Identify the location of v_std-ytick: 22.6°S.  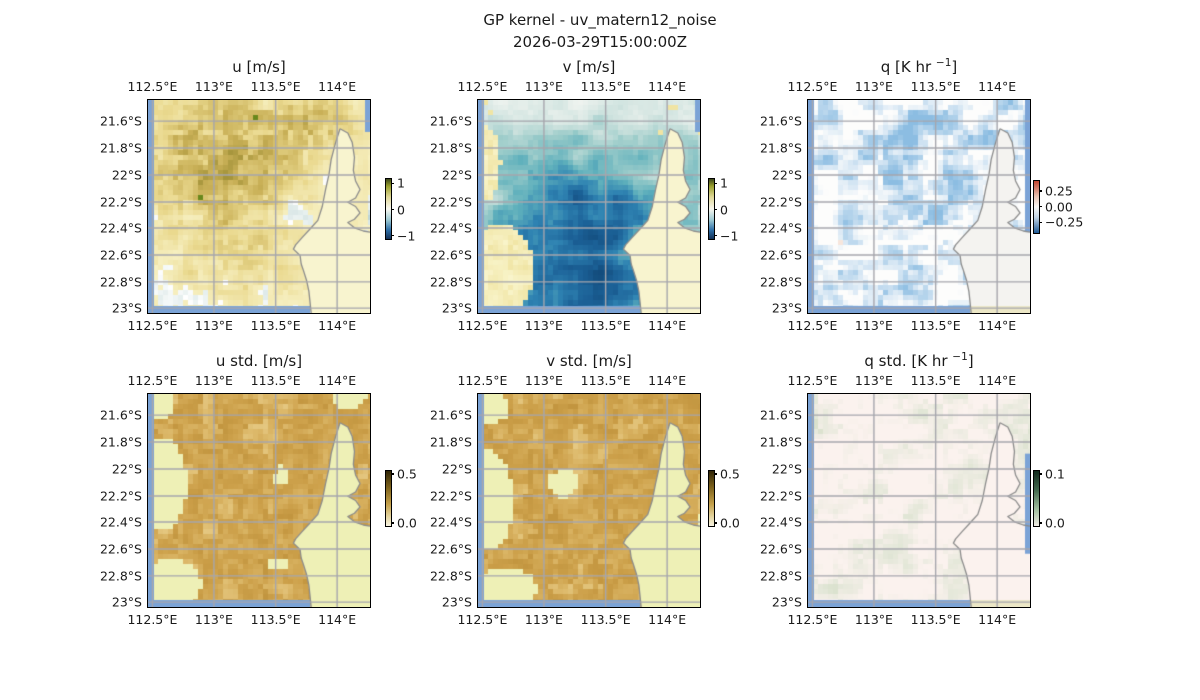
(450, 549).